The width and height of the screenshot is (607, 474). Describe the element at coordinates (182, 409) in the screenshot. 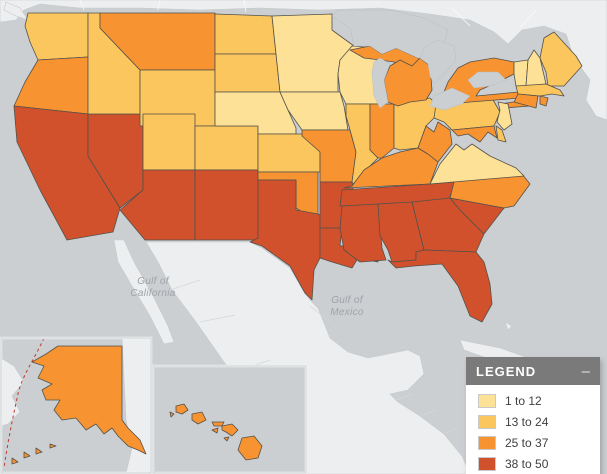

I see `state-hawaii-kauai` at that location.